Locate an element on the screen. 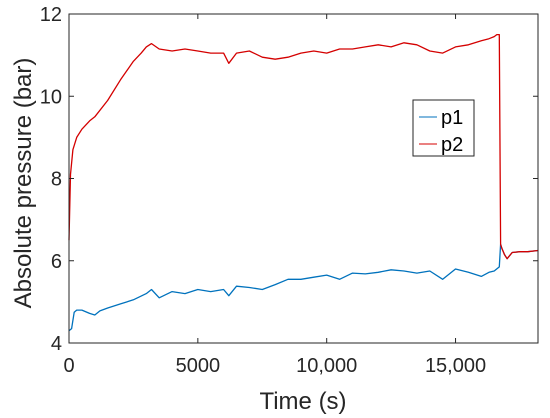  legend-box is located at coordinates (443, 128).